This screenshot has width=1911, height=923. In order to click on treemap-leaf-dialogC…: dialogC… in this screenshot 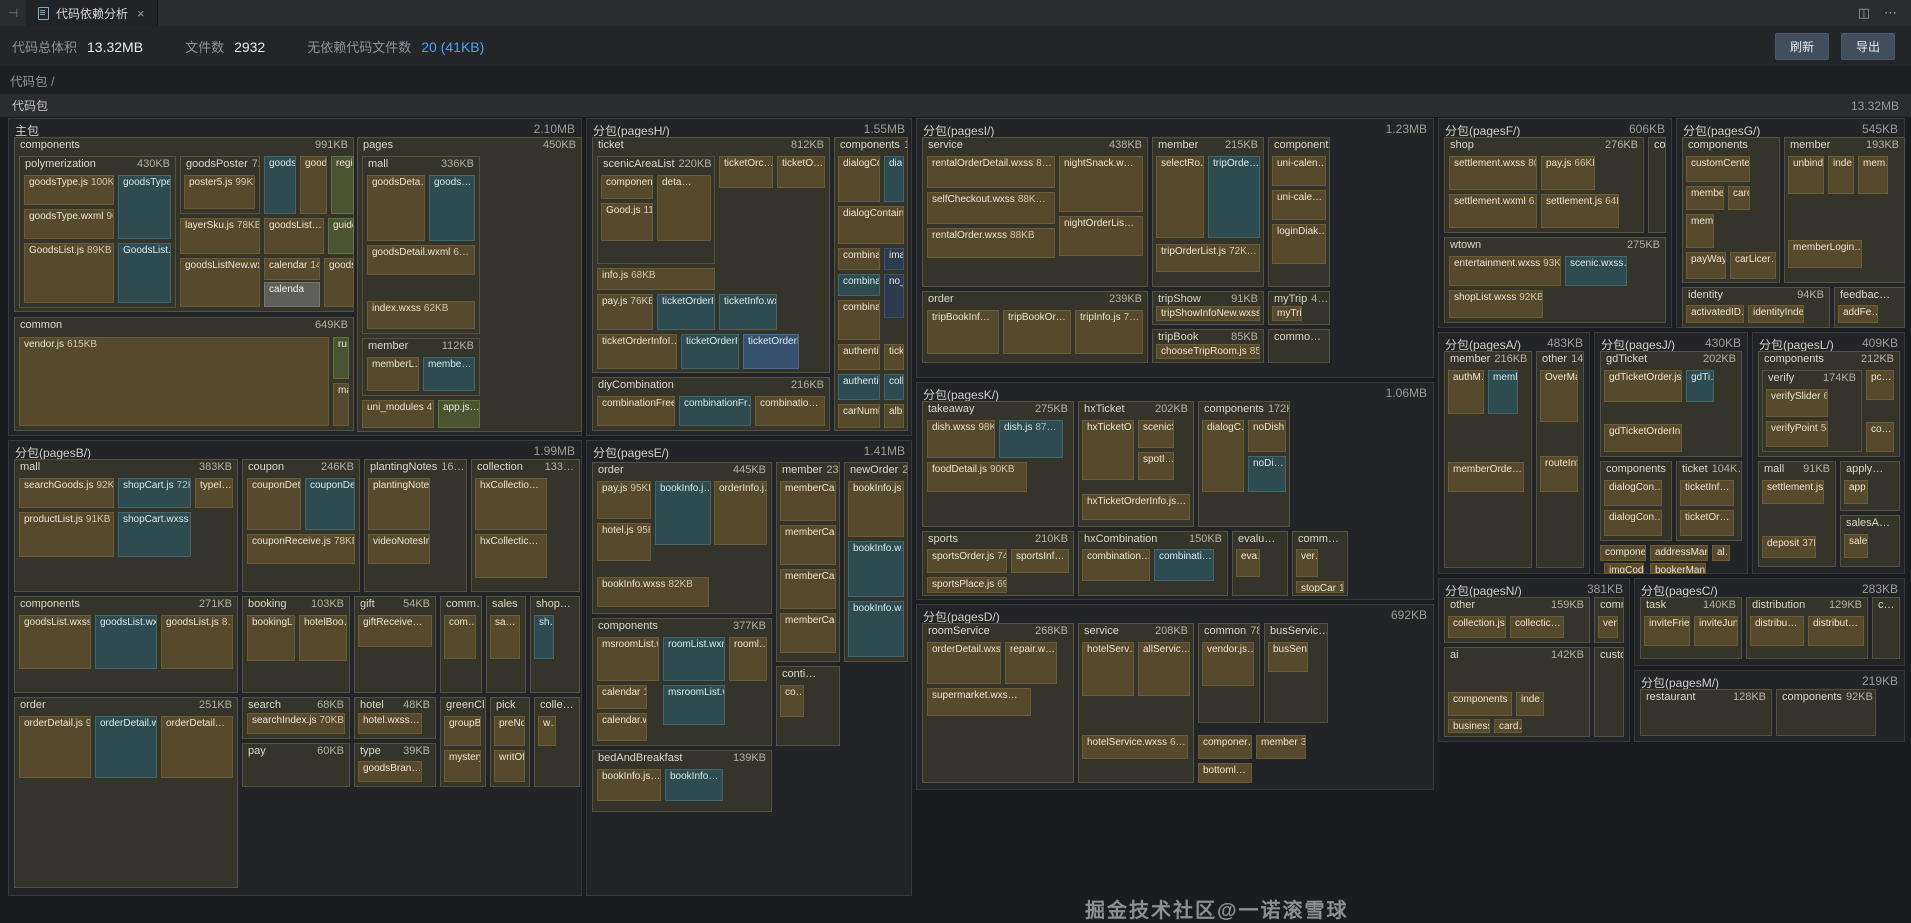, I will do `click(1223, 456)`.